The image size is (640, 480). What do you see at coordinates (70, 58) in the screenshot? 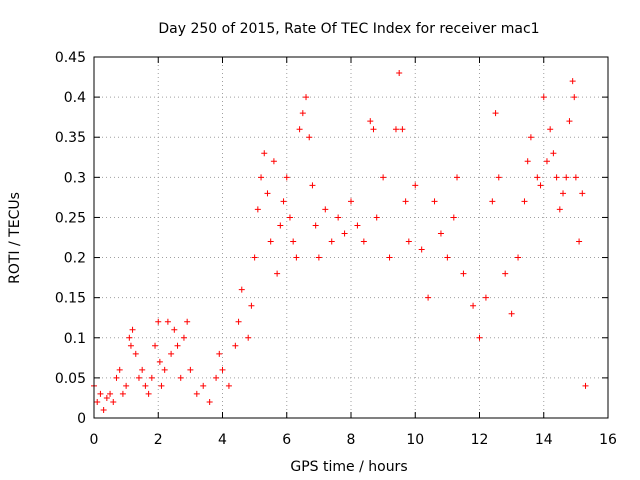
I see `y-tick-label: 0.45` at bounding box center [70, 58].